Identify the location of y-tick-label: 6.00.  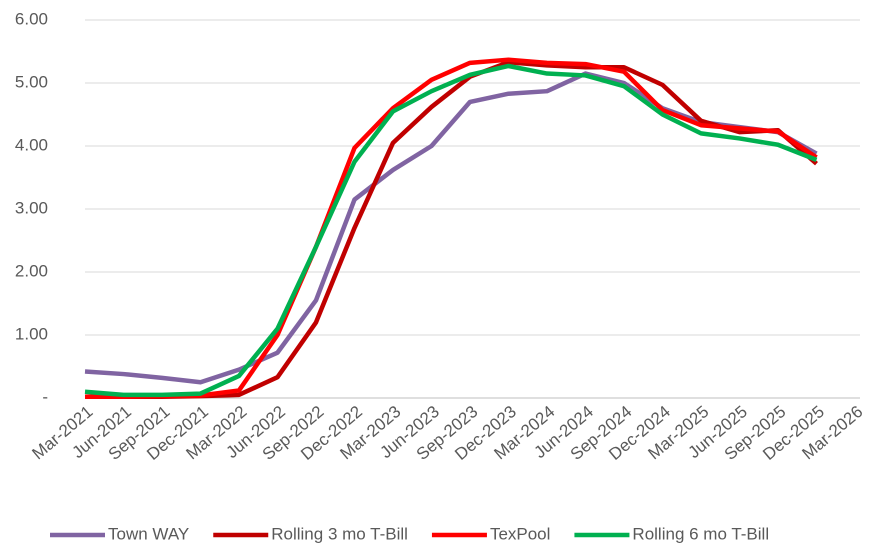
(31, 18).